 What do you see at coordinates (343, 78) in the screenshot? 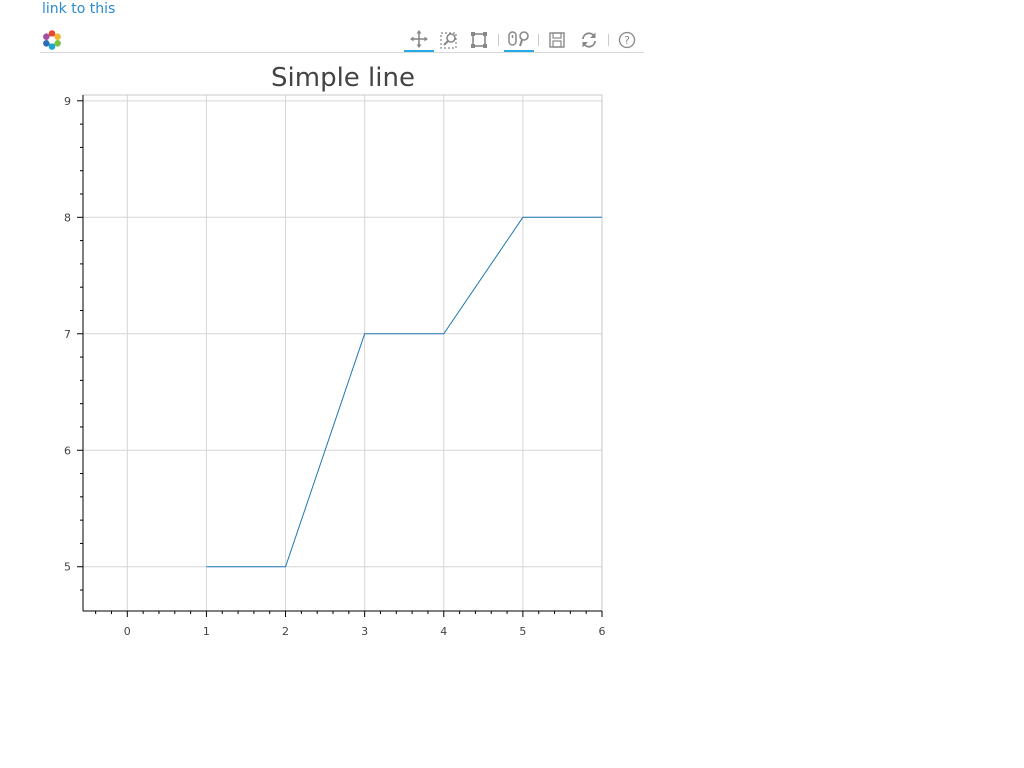
I see `chart-title: Simple line` at bounding box center [343, 78].